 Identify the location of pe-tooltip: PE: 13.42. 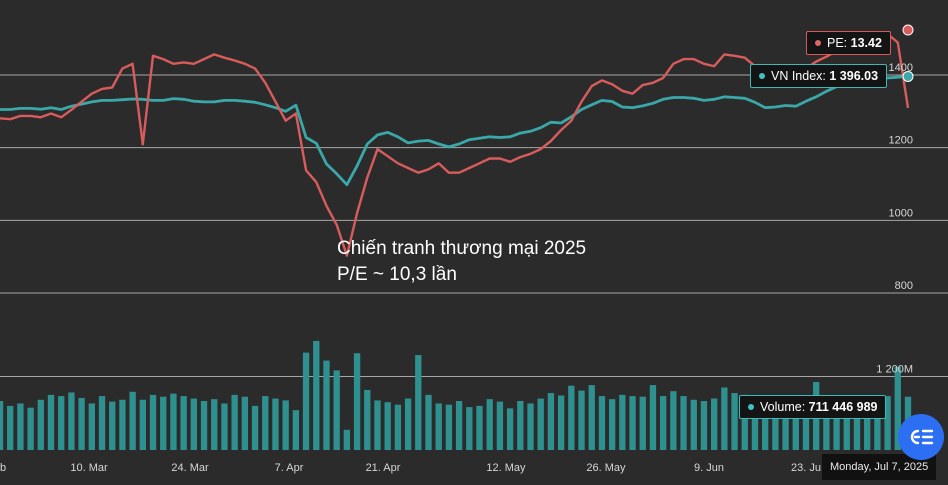
(848, 43).